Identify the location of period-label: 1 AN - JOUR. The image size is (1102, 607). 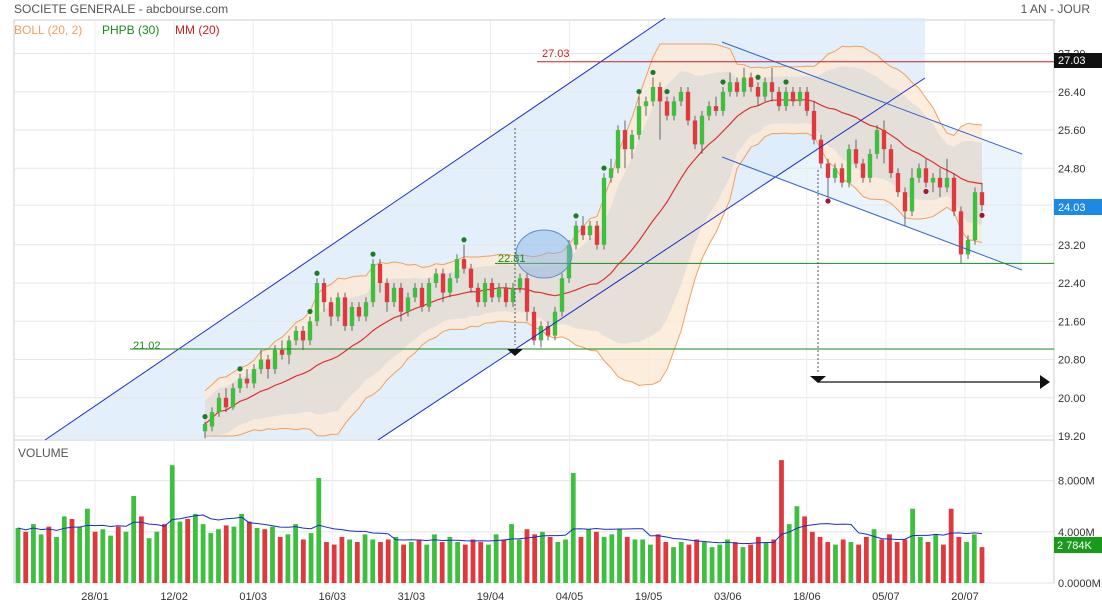
(1056, 9).